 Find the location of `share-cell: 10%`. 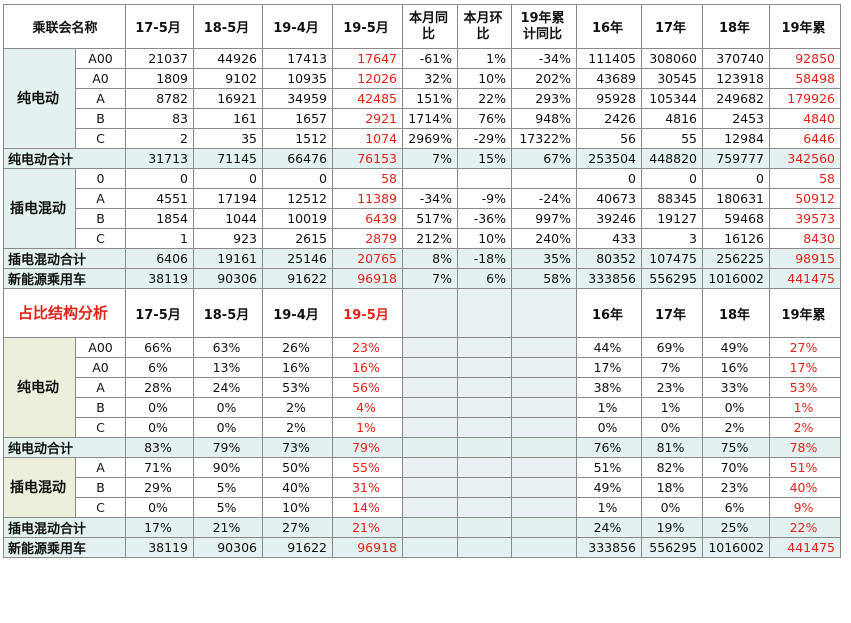

share-cell: 10% is located at coordinates (297, 507).